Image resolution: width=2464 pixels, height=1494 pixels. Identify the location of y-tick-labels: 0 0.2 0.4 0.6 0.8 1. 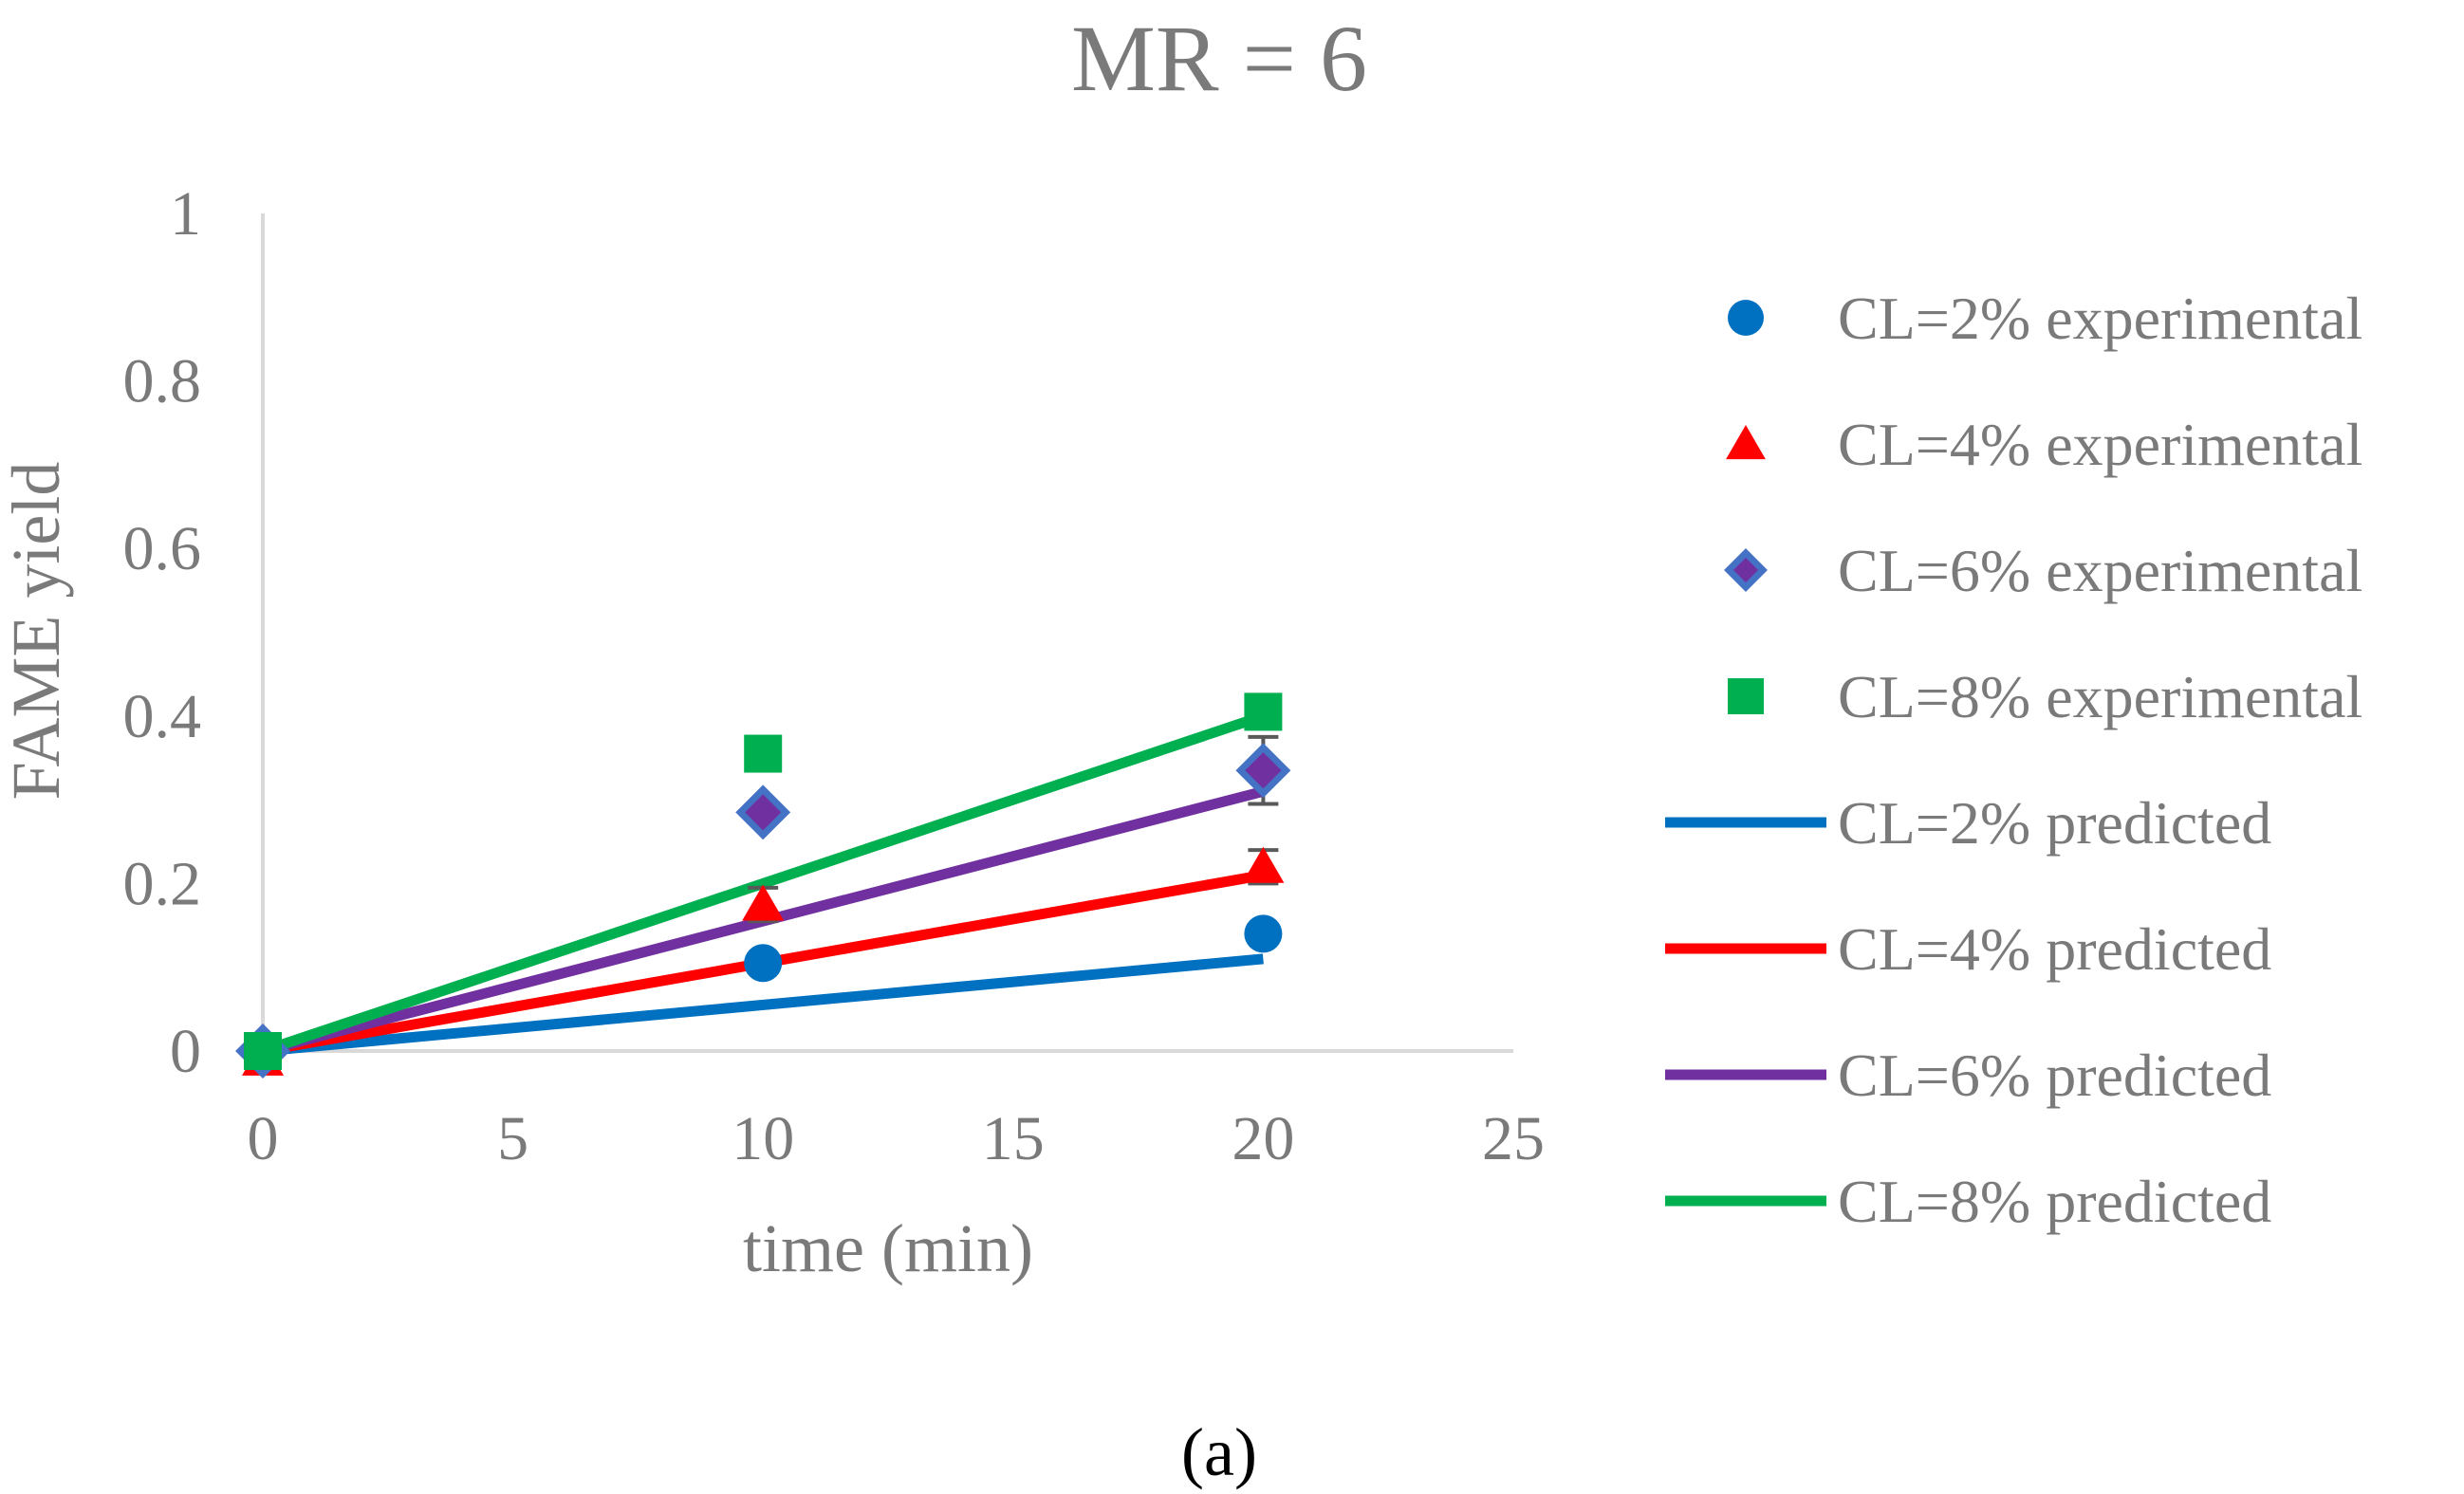
(162, 632).